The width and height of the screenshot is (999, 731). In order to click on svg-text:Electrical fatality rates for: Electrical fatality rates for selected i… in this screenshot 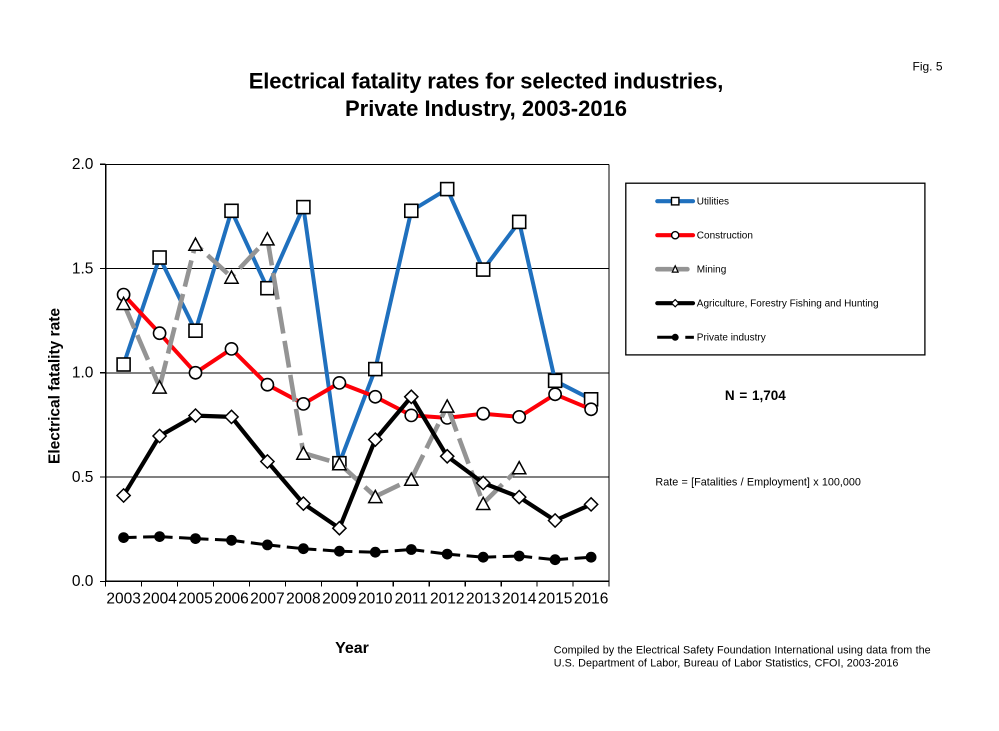, I will do `click(486, 81)`.